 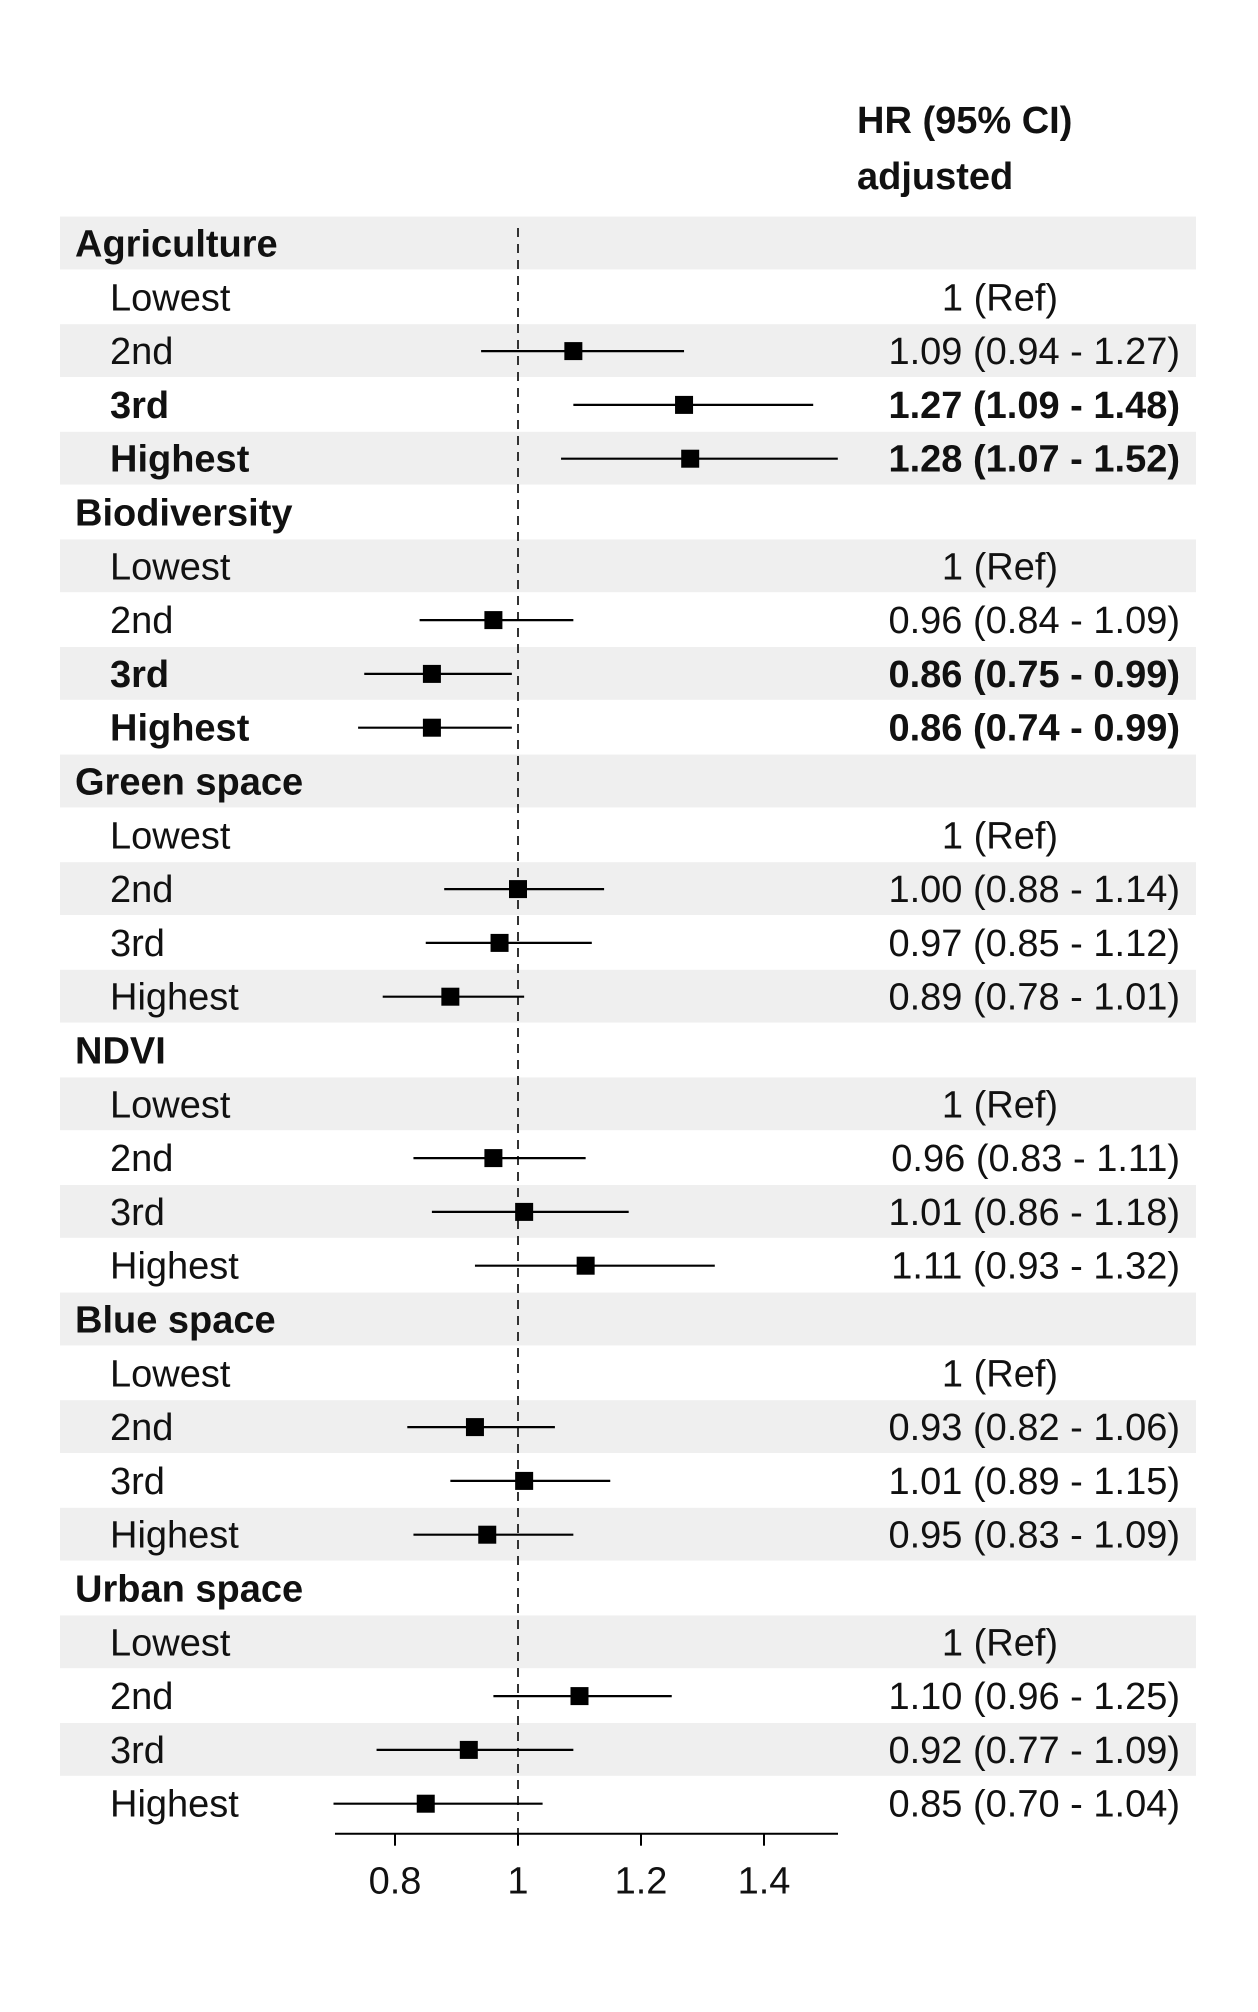 I want to click on hr-ci-text: 1.10 (0.96 - 1.25), so click(x=1034, y=1697).